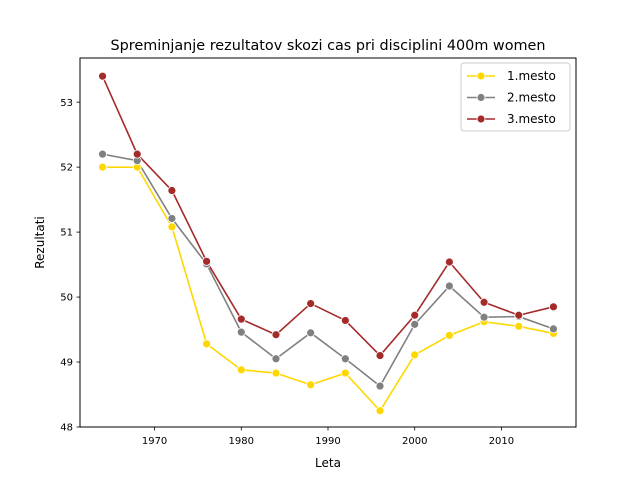 This screenshot has height=480, width=640. Describe the element at coordinates (414, 441) in the screenshot. I see `x-tick-label: 2000` at that location.